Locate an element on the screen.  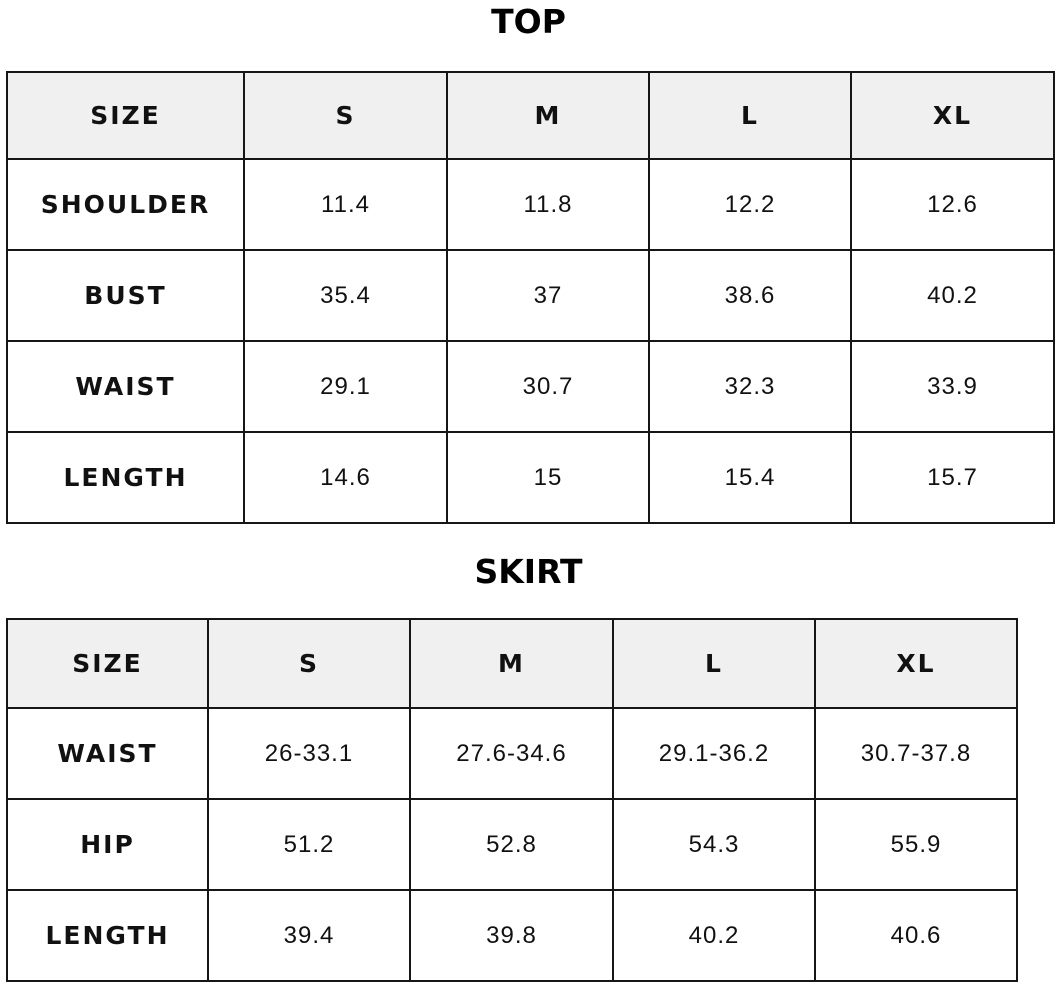
table-row: HIP 51.2 52.8 54.3 55.9 is located at coordinates (512, 844).